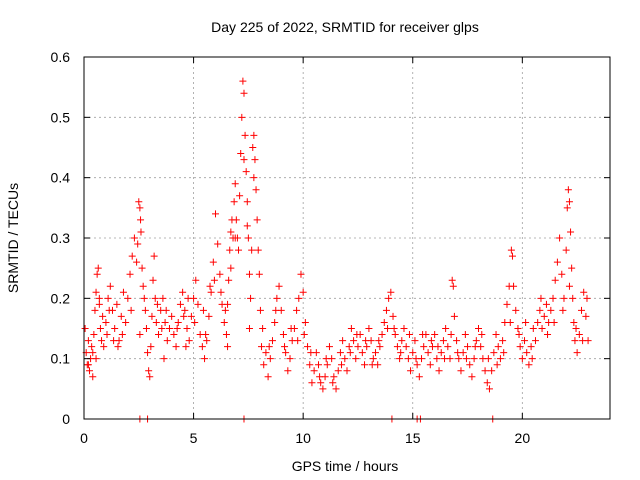  What do you see at coordinates (523, 438) in the screenshot?
I see `x-tick-label: 20` at bounding box center [523, 438].